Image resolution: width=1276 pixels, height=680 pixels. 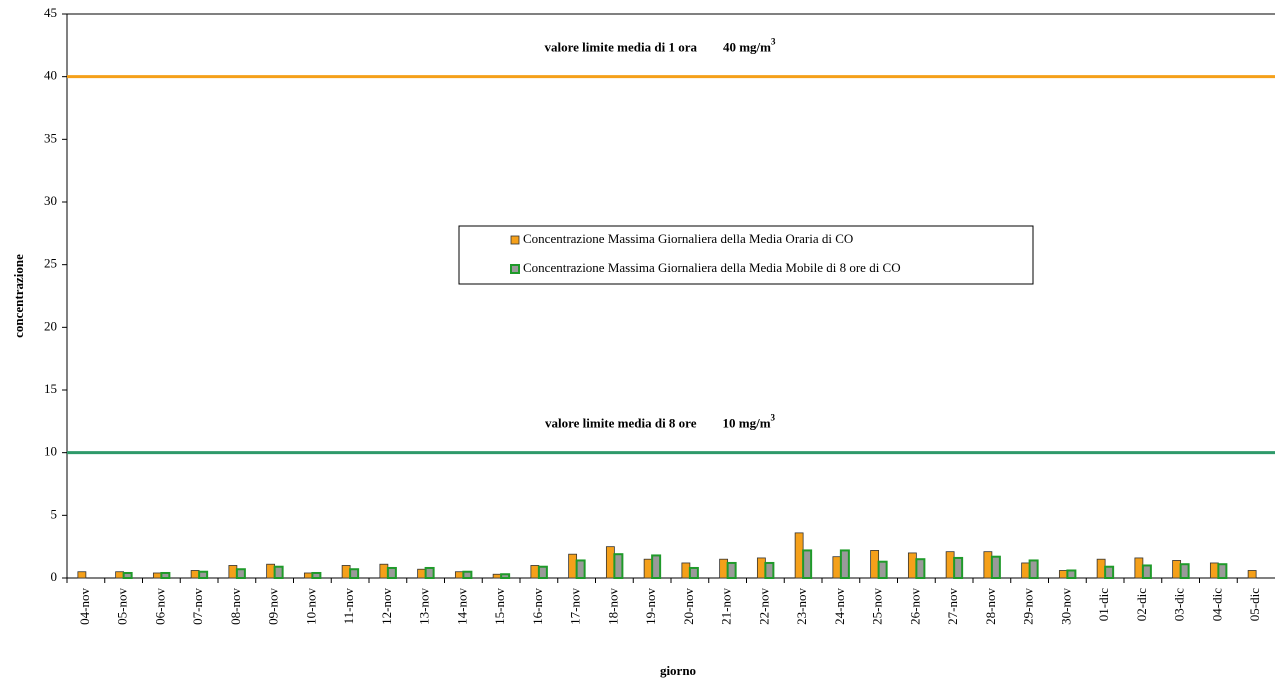 I want to click on x-tick-label: 19-nov, so click(x=650, y=606).